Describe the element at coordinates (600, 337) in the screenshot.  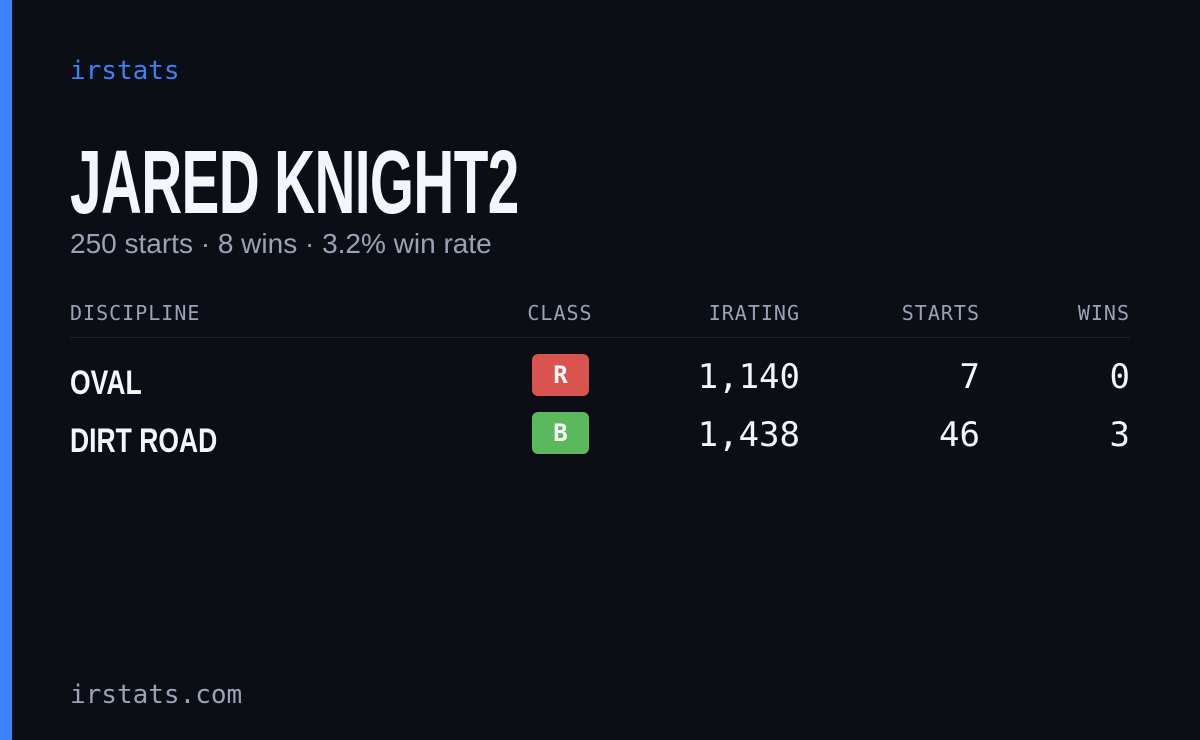
I see `header-rule` at that location.